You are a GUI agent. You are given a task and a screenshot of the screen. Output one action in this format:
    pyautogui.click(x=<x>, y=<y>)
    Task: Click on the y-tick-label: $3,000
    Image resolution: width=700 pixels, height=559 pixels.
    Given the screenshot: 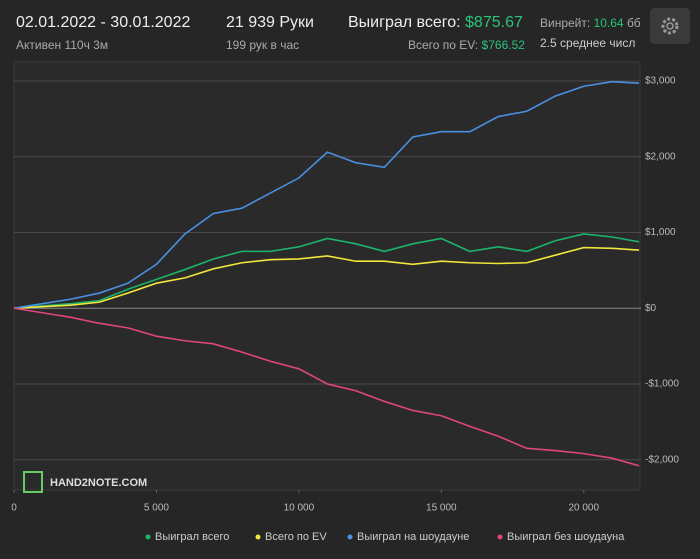 What is the action you would take?
    pyautogui.click(x=660, y=81)
    